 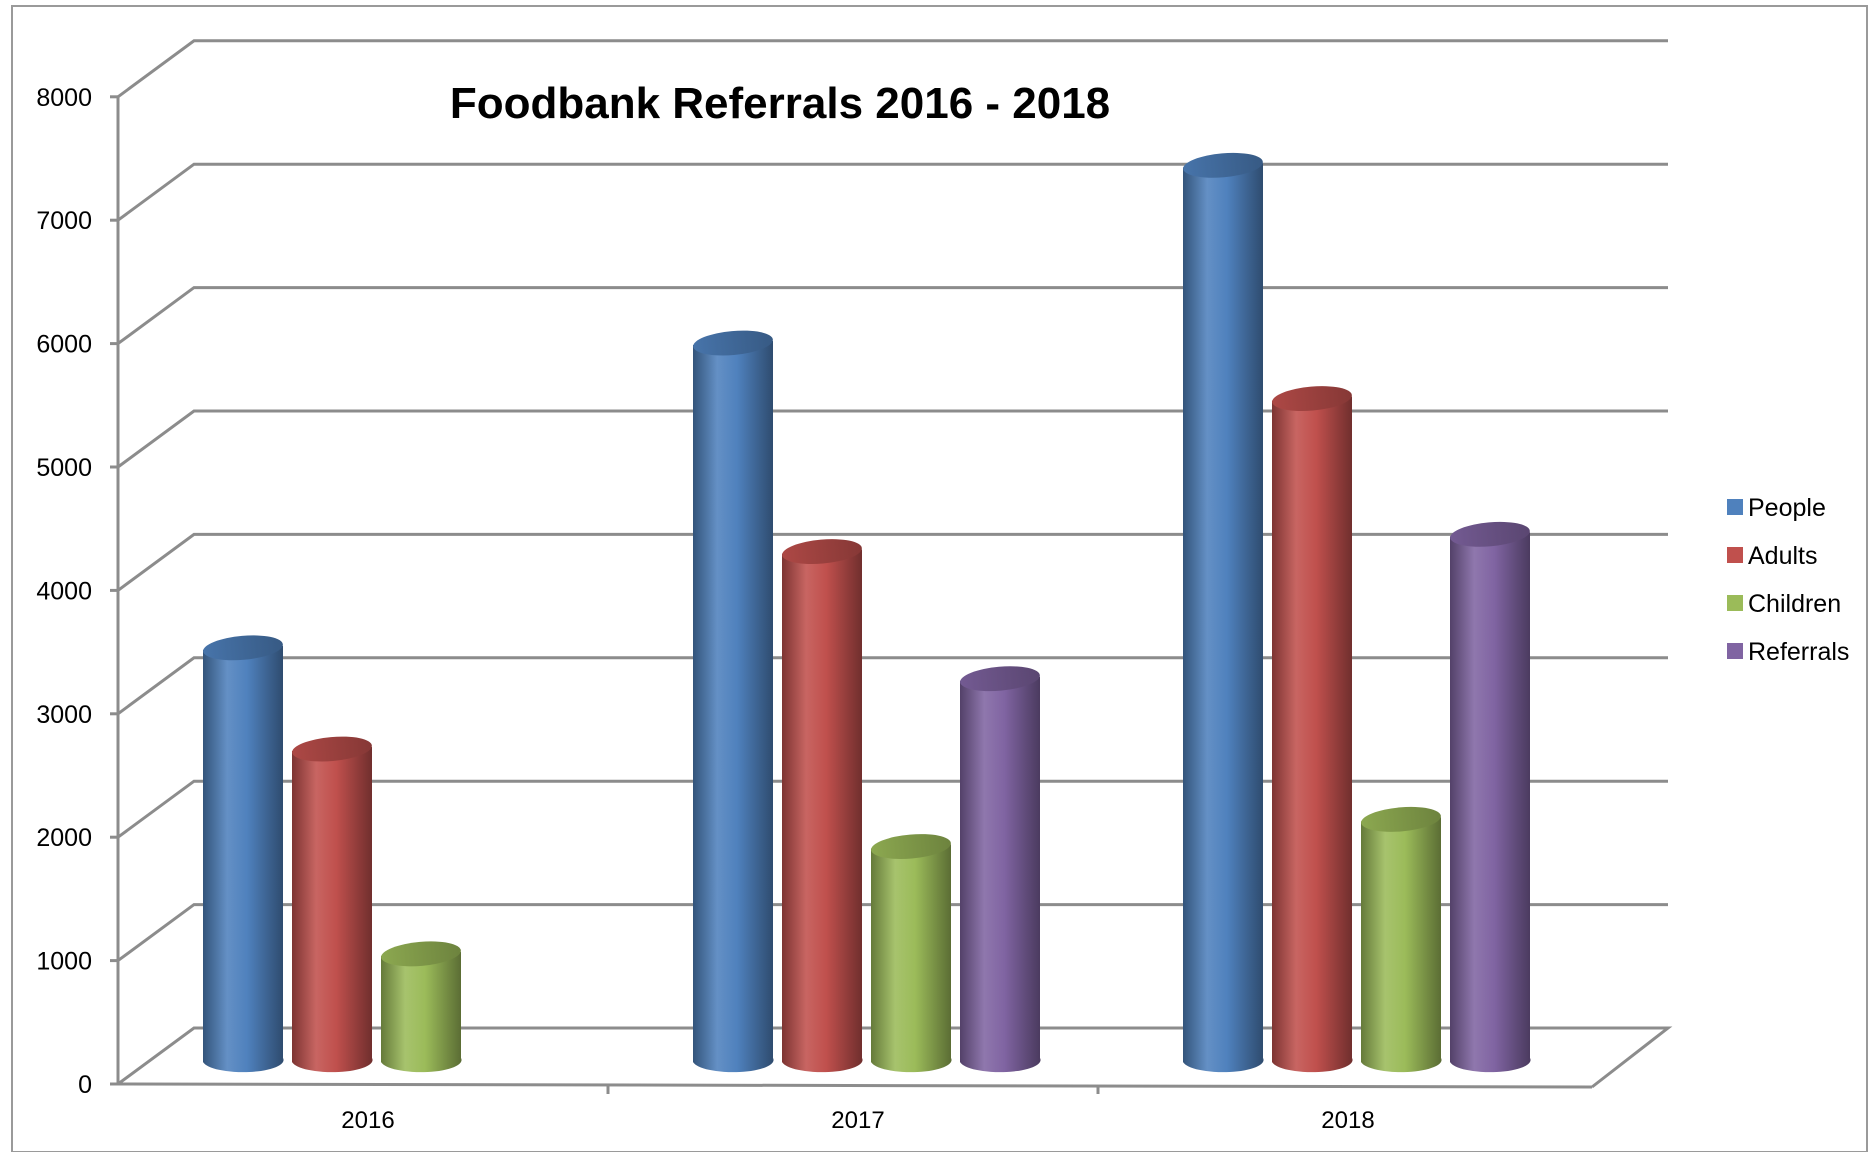 What do you see at coordinates (64, 345) in the screenshot?
I see `y-tick-label: 6000` at bounding box center [64, 345].